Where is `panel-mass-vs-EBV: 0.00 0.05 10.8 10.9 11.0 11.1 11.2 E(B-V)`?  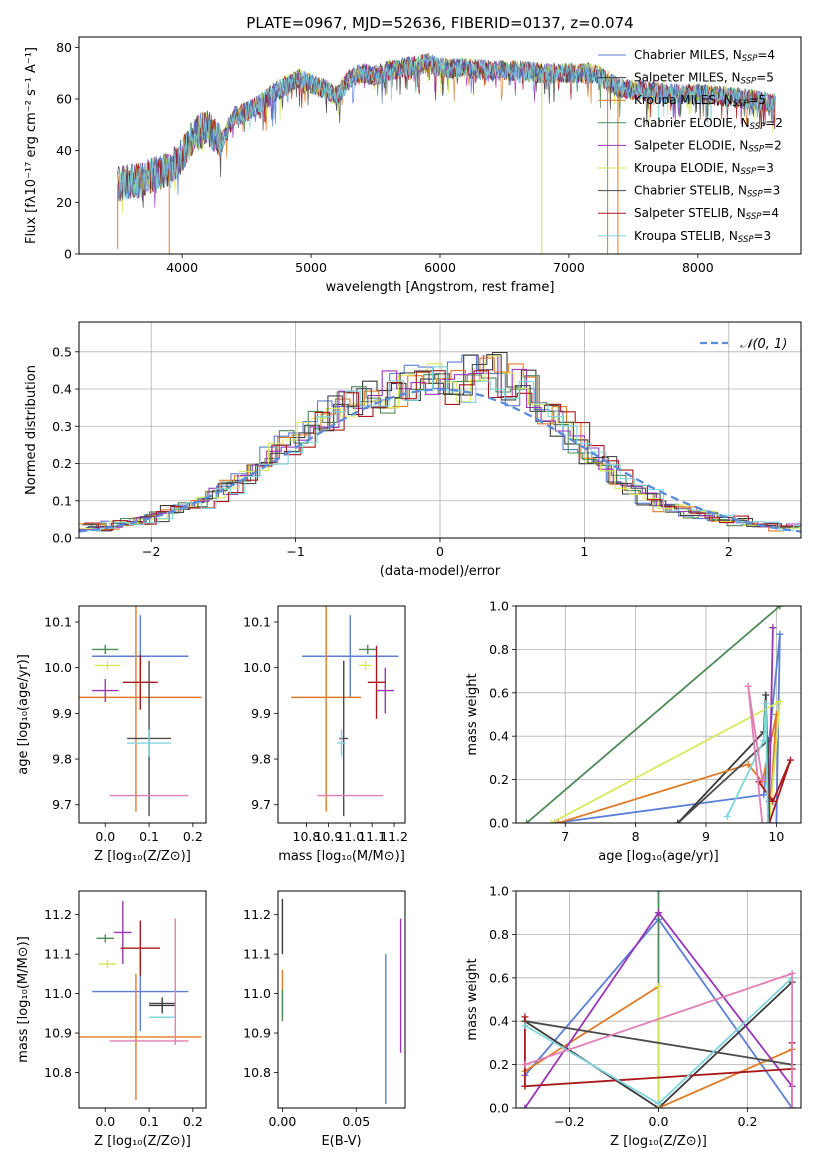 panel-mass-vs-EBV: 0.00 0.05 10.8 10.9 11.0 11.1 11.2 E(B-V) is located at coordinates (324, 1019).